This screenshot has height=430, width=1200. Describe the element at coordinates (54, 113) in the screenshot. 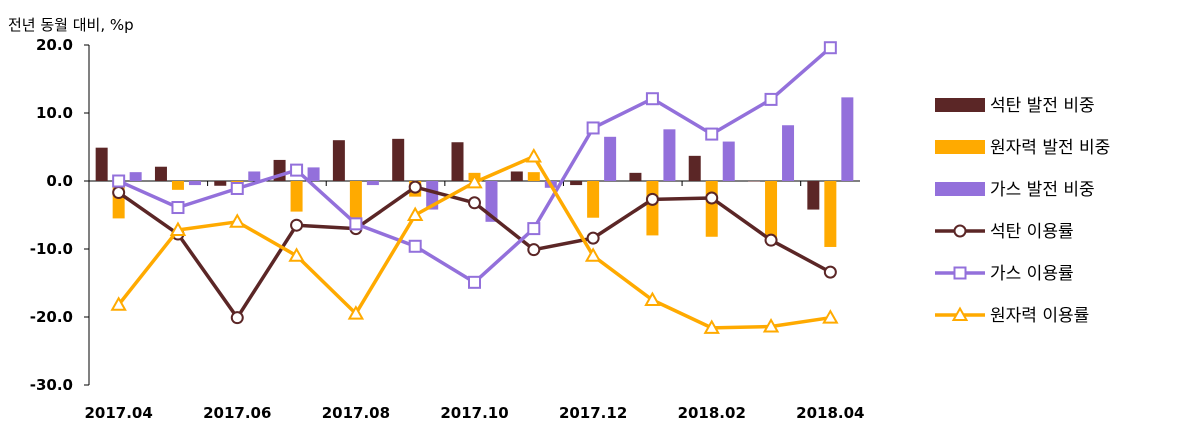

I see `y-tick-label: 10.0` at that location.